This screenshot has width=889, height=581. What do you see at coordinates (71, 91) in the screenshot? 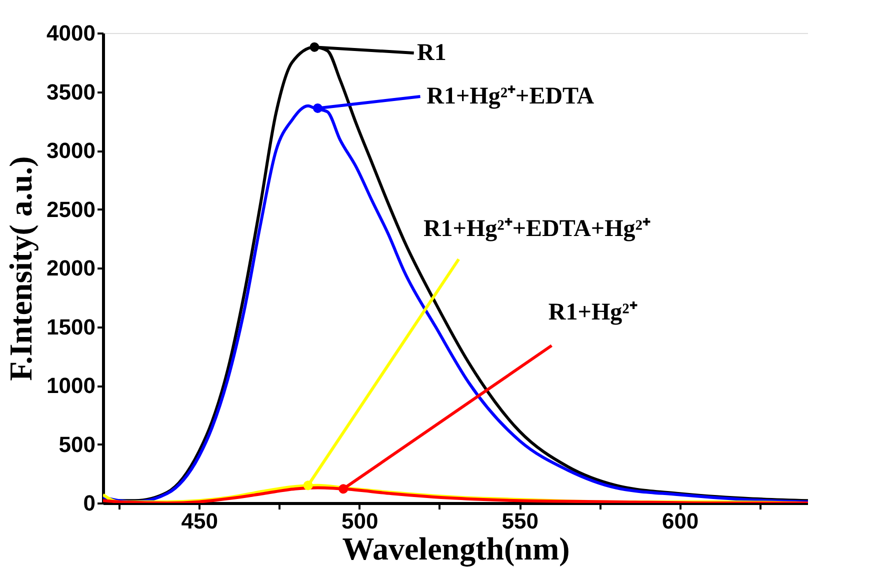
I see `y-tick-label: 3500` at bounding box center [71, 91].